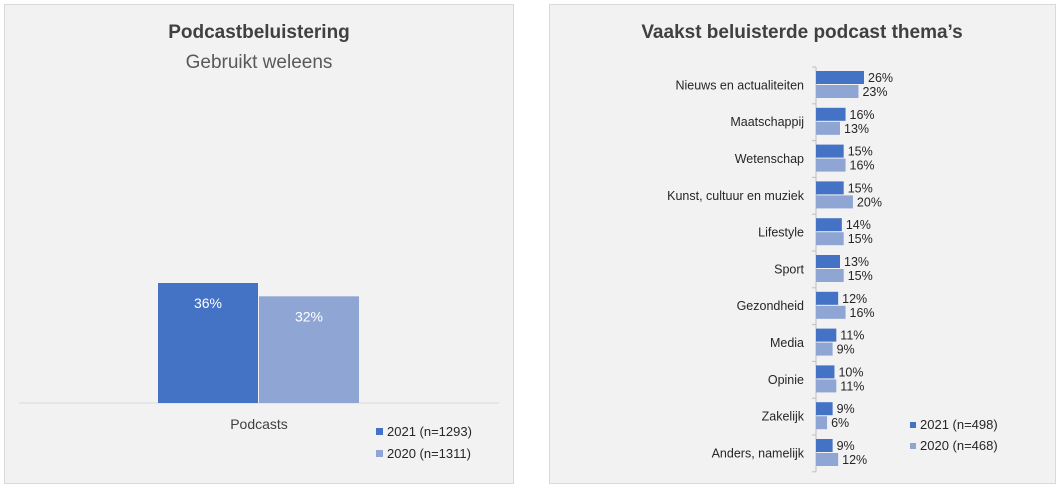 The width and height of the screenshot is (1060, 488). Describe the element at coordinates (309, 316) in the screenshot. I see `data-label: 32%` at that location.